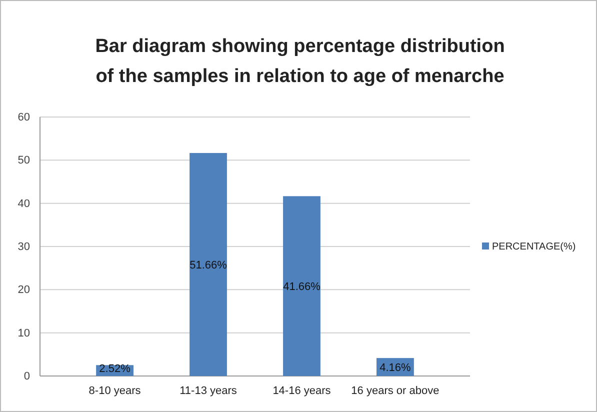 This screenshot has width=597, height=412. Describe the element at coordinates (24, 247) in the screenshot. I see `y-tick-label: 30` at that location.